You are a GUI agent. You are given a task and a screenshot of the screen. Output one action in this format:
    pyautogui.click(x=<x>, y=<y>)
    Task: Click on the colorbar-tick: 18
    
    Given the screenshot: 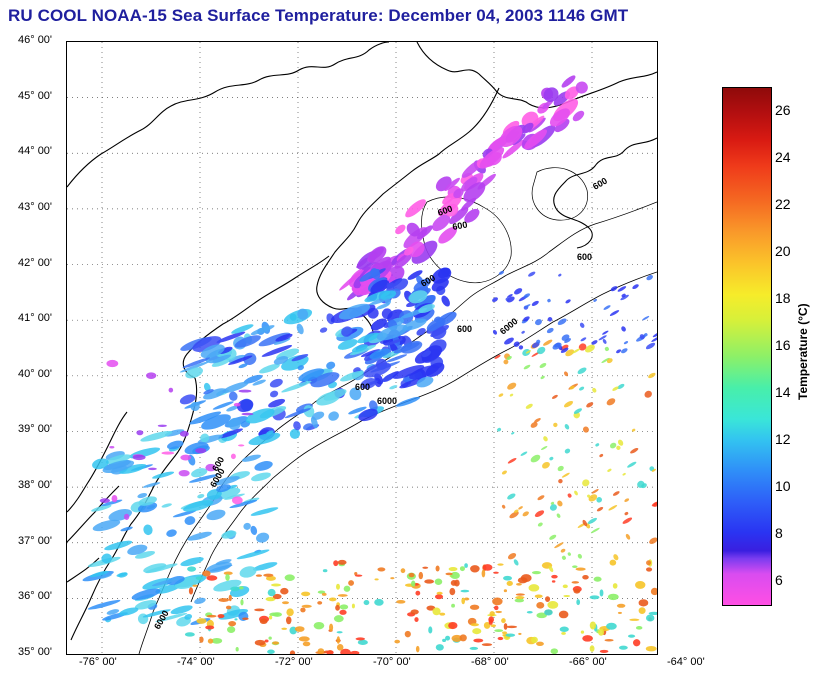 What is the action you would take?
    pyautogui.click(x=783, y=297)
    